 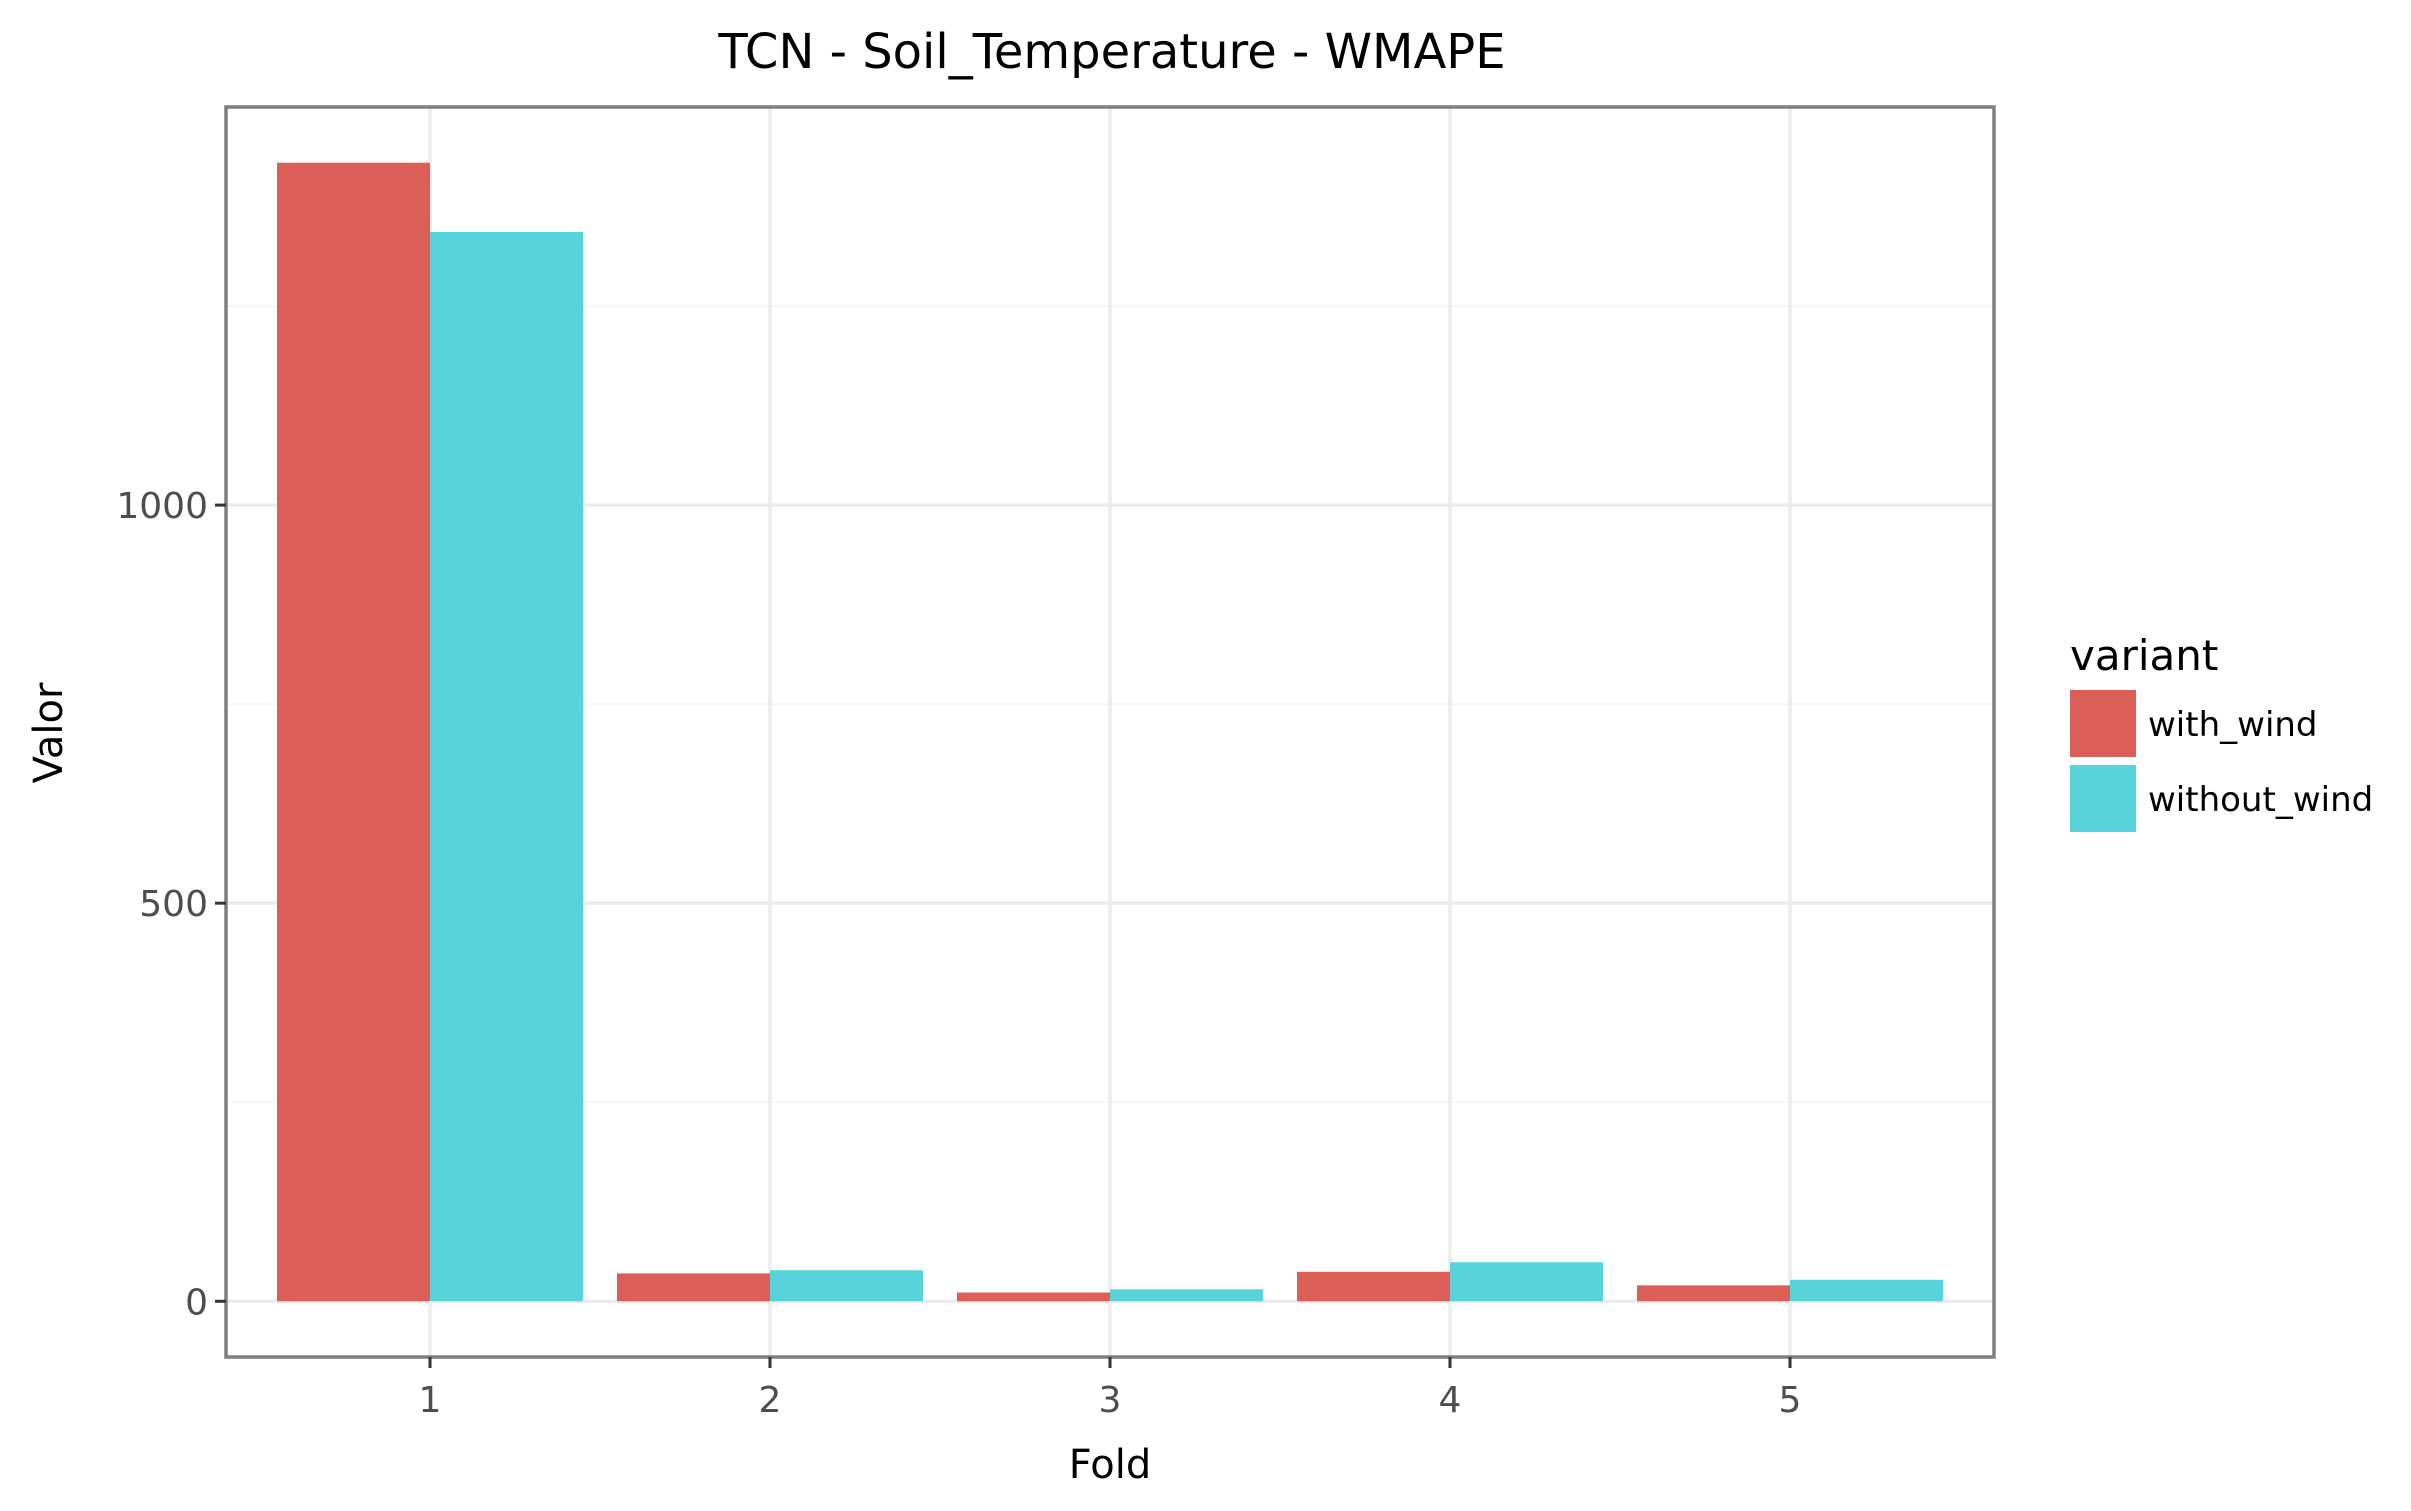 What do you see at coordinates (2103, 723) in the screenshot?
I see `legend-swatch-with_wind` at bounding box center [2103, 723].